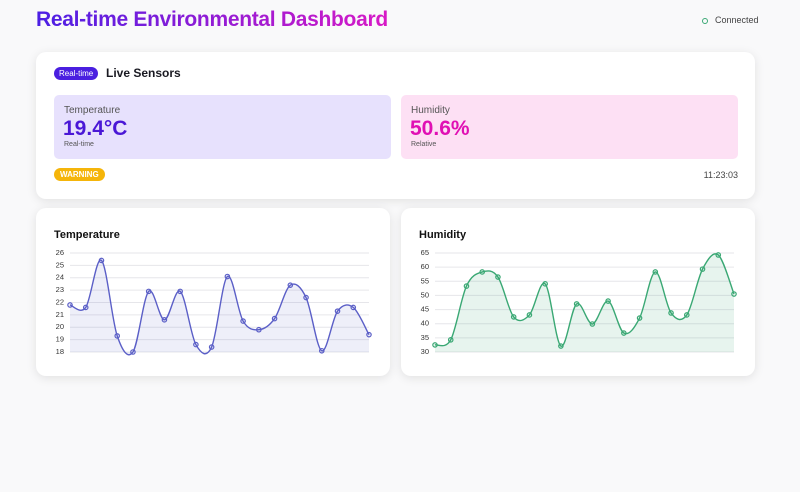 The width and height of the screenshot is (800, 492). Describe the element at coordinates (60, 289) in the screenshot. I see `y-tick-label: 23` at that location.